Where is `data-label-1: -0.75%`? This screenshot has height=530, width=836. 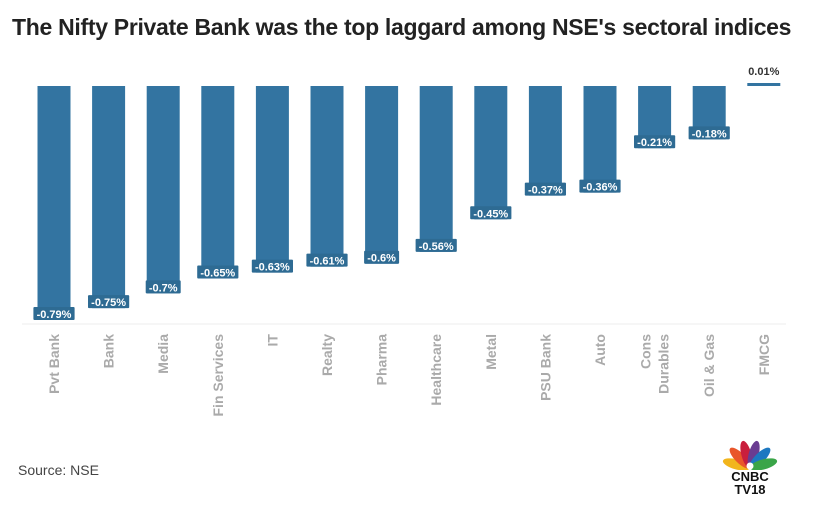 data-label-1: -0.75% is located at coordinates (108, 303).